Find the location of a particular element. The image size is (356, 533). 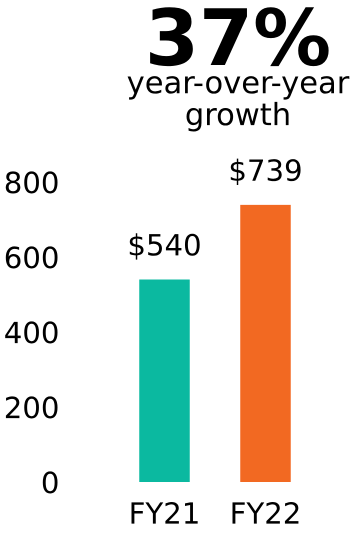

data-label: $540 is located at coordinates (165, 246).